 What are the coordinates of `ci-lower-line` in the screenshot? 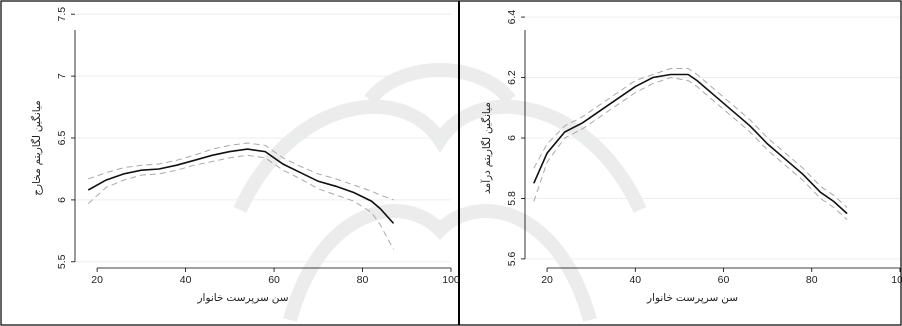 It's located at (240, 202).